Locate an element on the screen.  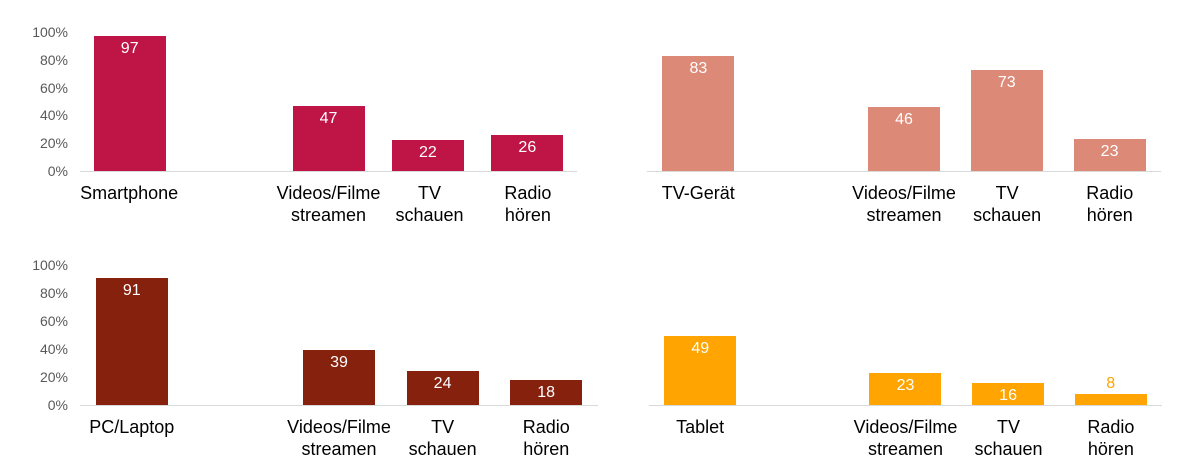
bar-pc-laptop-0: 91 is located at coordinates (131, 341).